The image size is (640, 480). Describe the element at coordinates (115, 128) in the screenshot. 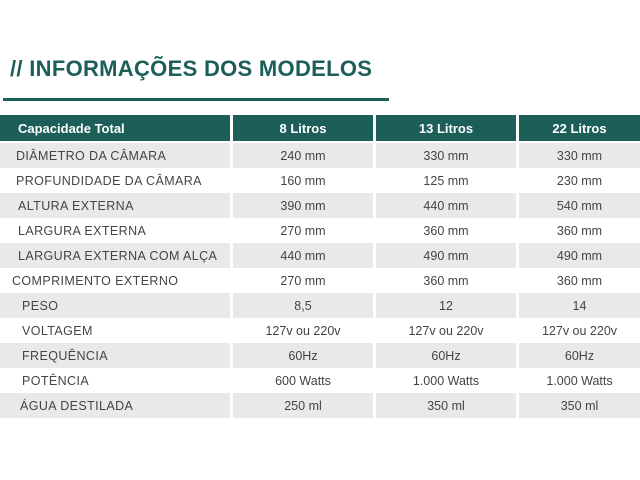

I see `header-capacity: Capacidade Total` at that location.